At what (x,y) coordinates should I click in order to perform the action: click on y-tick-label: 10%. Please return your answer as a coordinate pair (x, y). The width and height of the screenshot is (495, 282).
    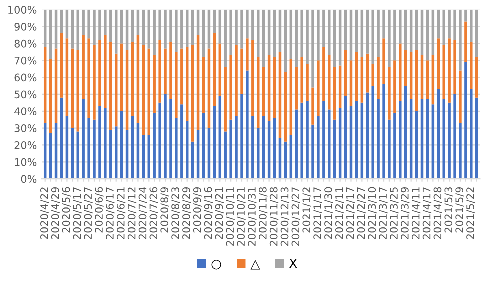
    Looking at the image, I should click on (26, 162).